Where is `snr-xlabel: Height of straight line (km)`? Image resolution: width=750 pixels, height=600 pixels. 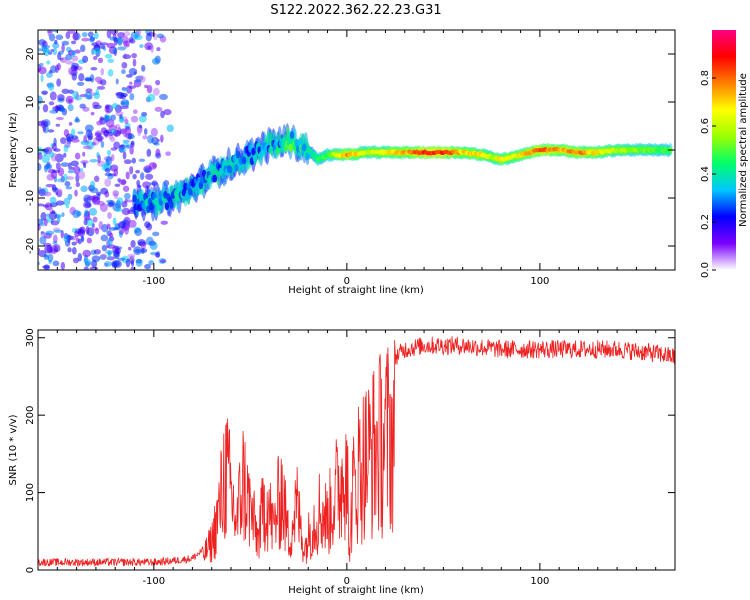 snr-xlabel: Height of straight line (km) is located at coordinates (356, 590).